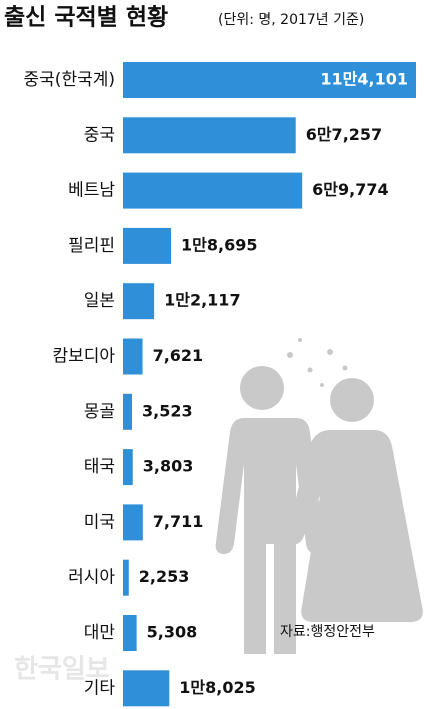 The height and width of the screenshot is (709, 429). What do you see at coordinates (69, 80) in the screenshot?
I see `category-label: 중국(한국계)` at bounding box center [69, 80].